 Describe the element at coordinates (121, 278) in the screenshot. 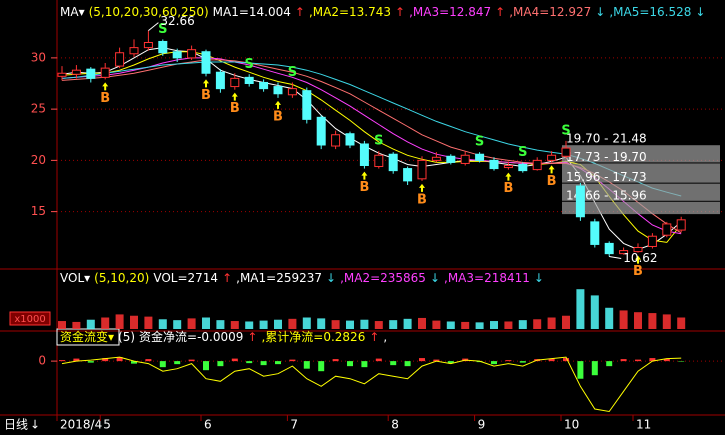

I see `legend-item: (5,10,20)` at that location.